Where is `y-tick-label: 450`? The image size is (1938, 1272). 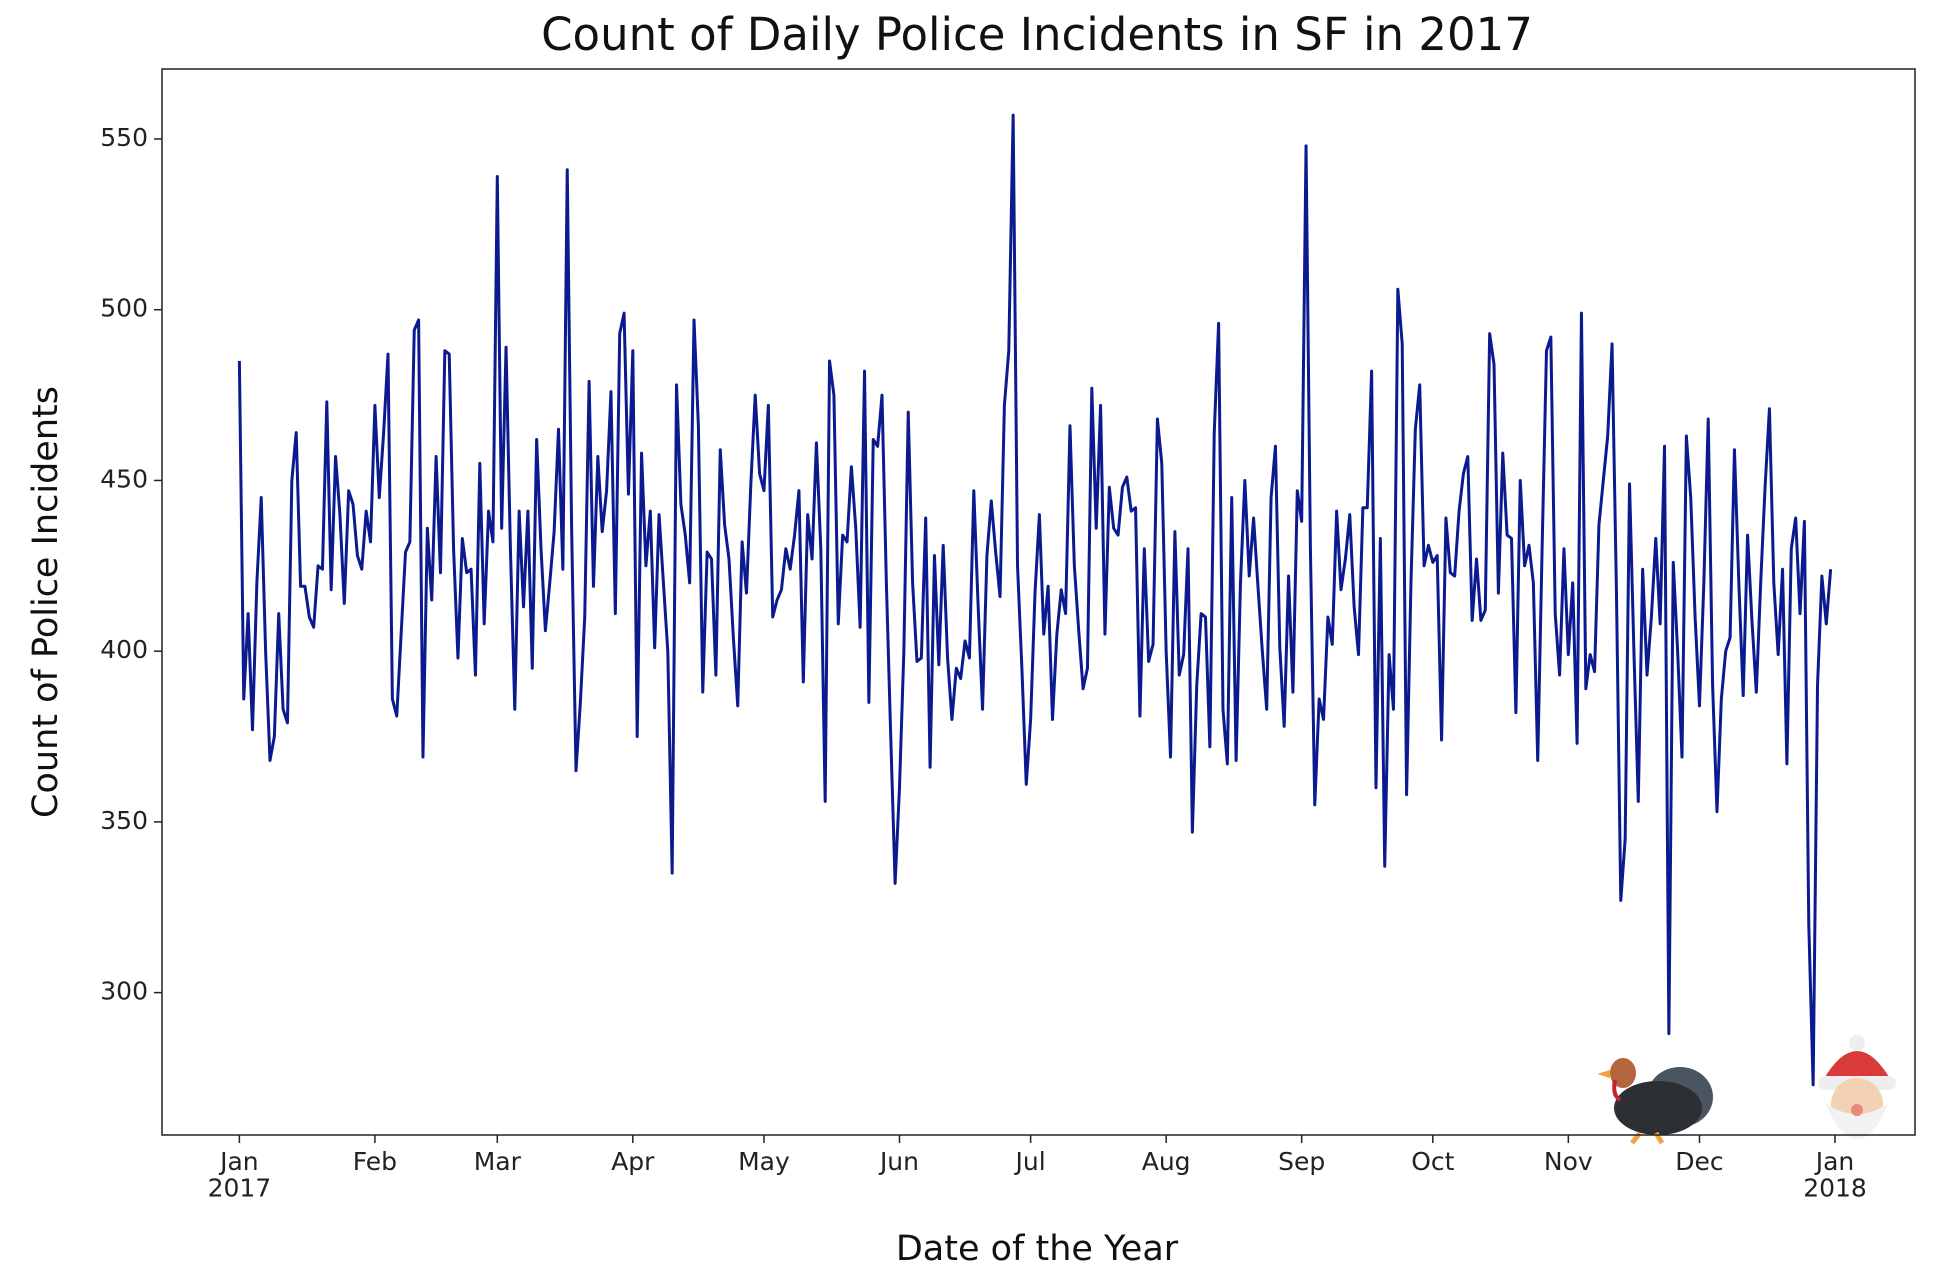
y-tick-label: 450 is located at coordinates (124, 478).